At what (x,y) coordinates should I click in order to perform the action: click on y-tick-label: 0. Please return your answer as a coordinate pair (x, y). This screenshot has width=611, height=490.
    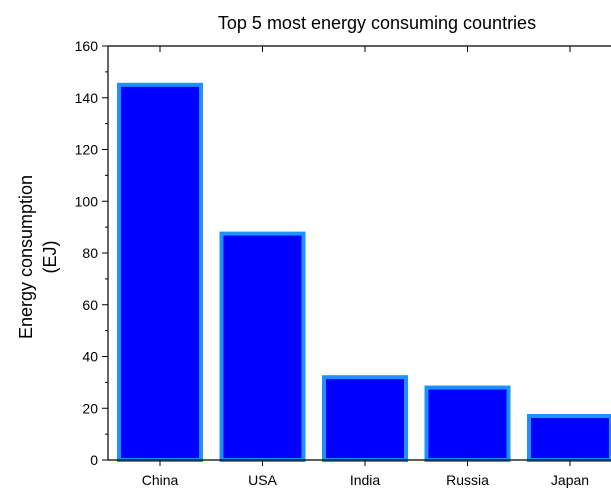
    Looking at the image, I should click on (94, 460).